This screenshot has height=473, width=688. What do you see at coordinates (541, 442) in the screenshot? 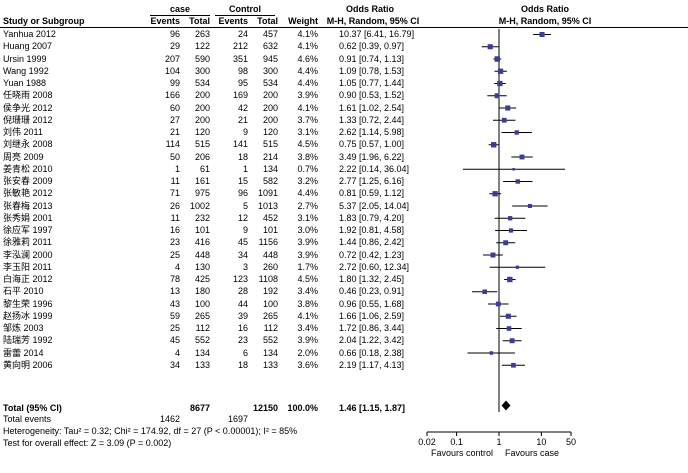
I see `x-tick-label: 10` at bounding box center [541, 442].